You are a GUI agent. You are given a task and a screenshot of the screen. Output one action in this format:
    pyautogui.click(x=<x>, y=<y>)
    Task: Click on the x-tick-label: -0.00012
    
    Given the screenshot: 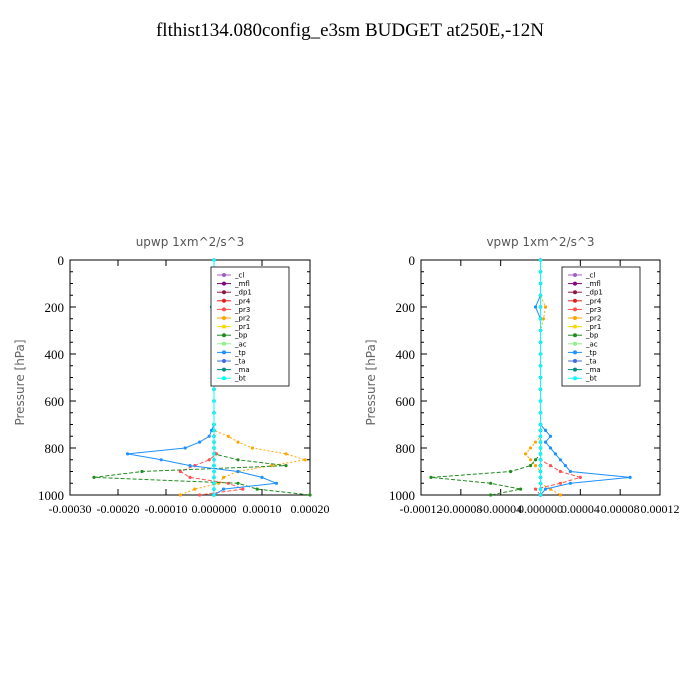 What is the action you would take?
    pyautogui.click(x=421, y=509)
    